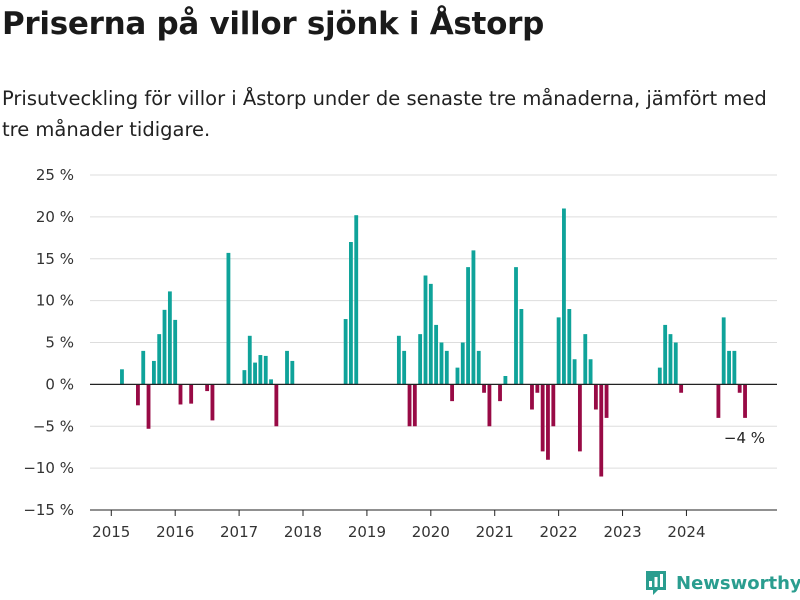 Image resolution: width=800 pixels, height=600 pixels. Describe the element at coordinates (738, 583) in the screenshot. I see `newsworthy-logo-text: Newsworthy` at that location.